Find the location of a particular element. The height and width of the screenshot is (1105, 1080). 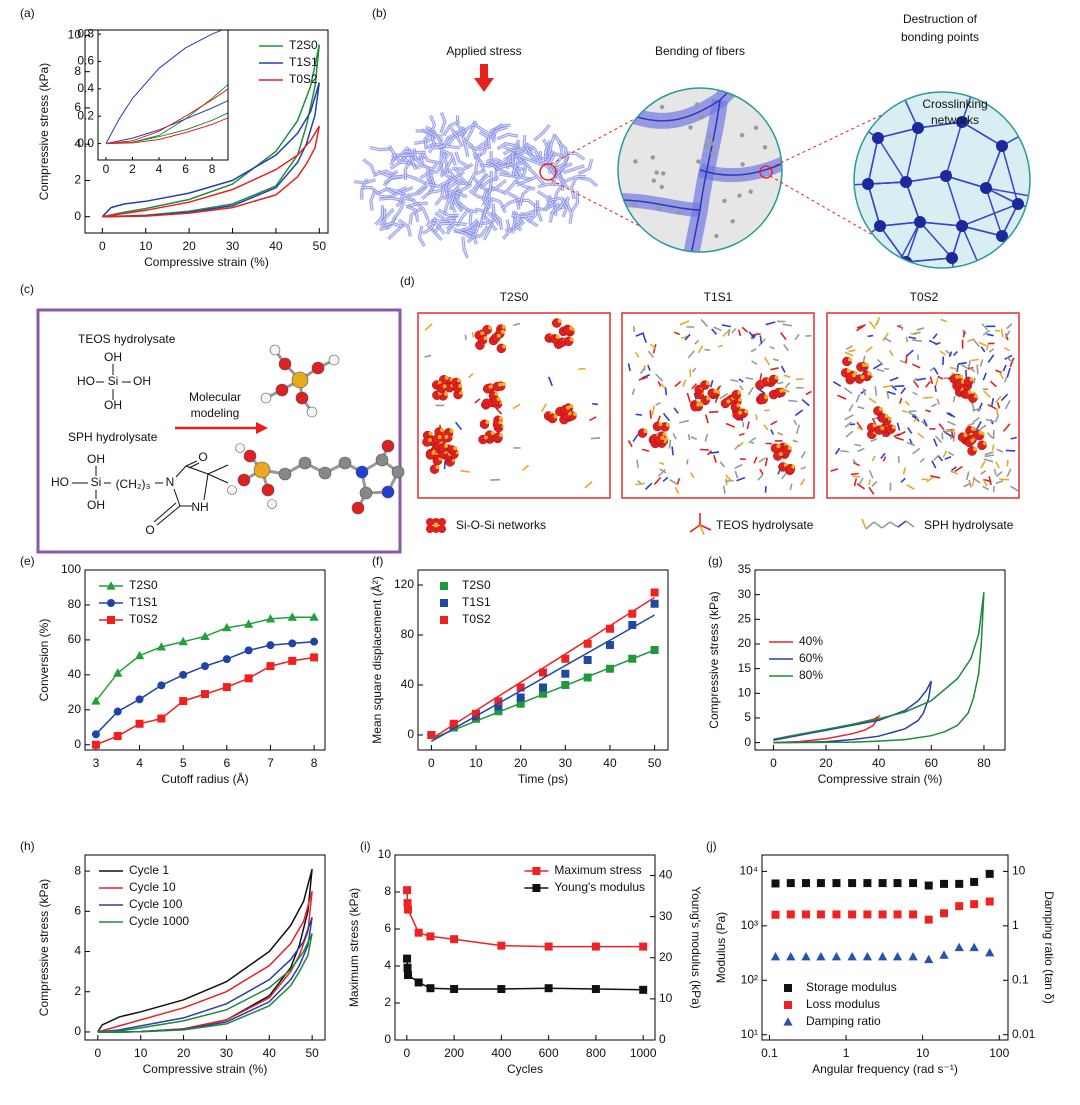

ball-stick-models is located at coordinates (316, 429).